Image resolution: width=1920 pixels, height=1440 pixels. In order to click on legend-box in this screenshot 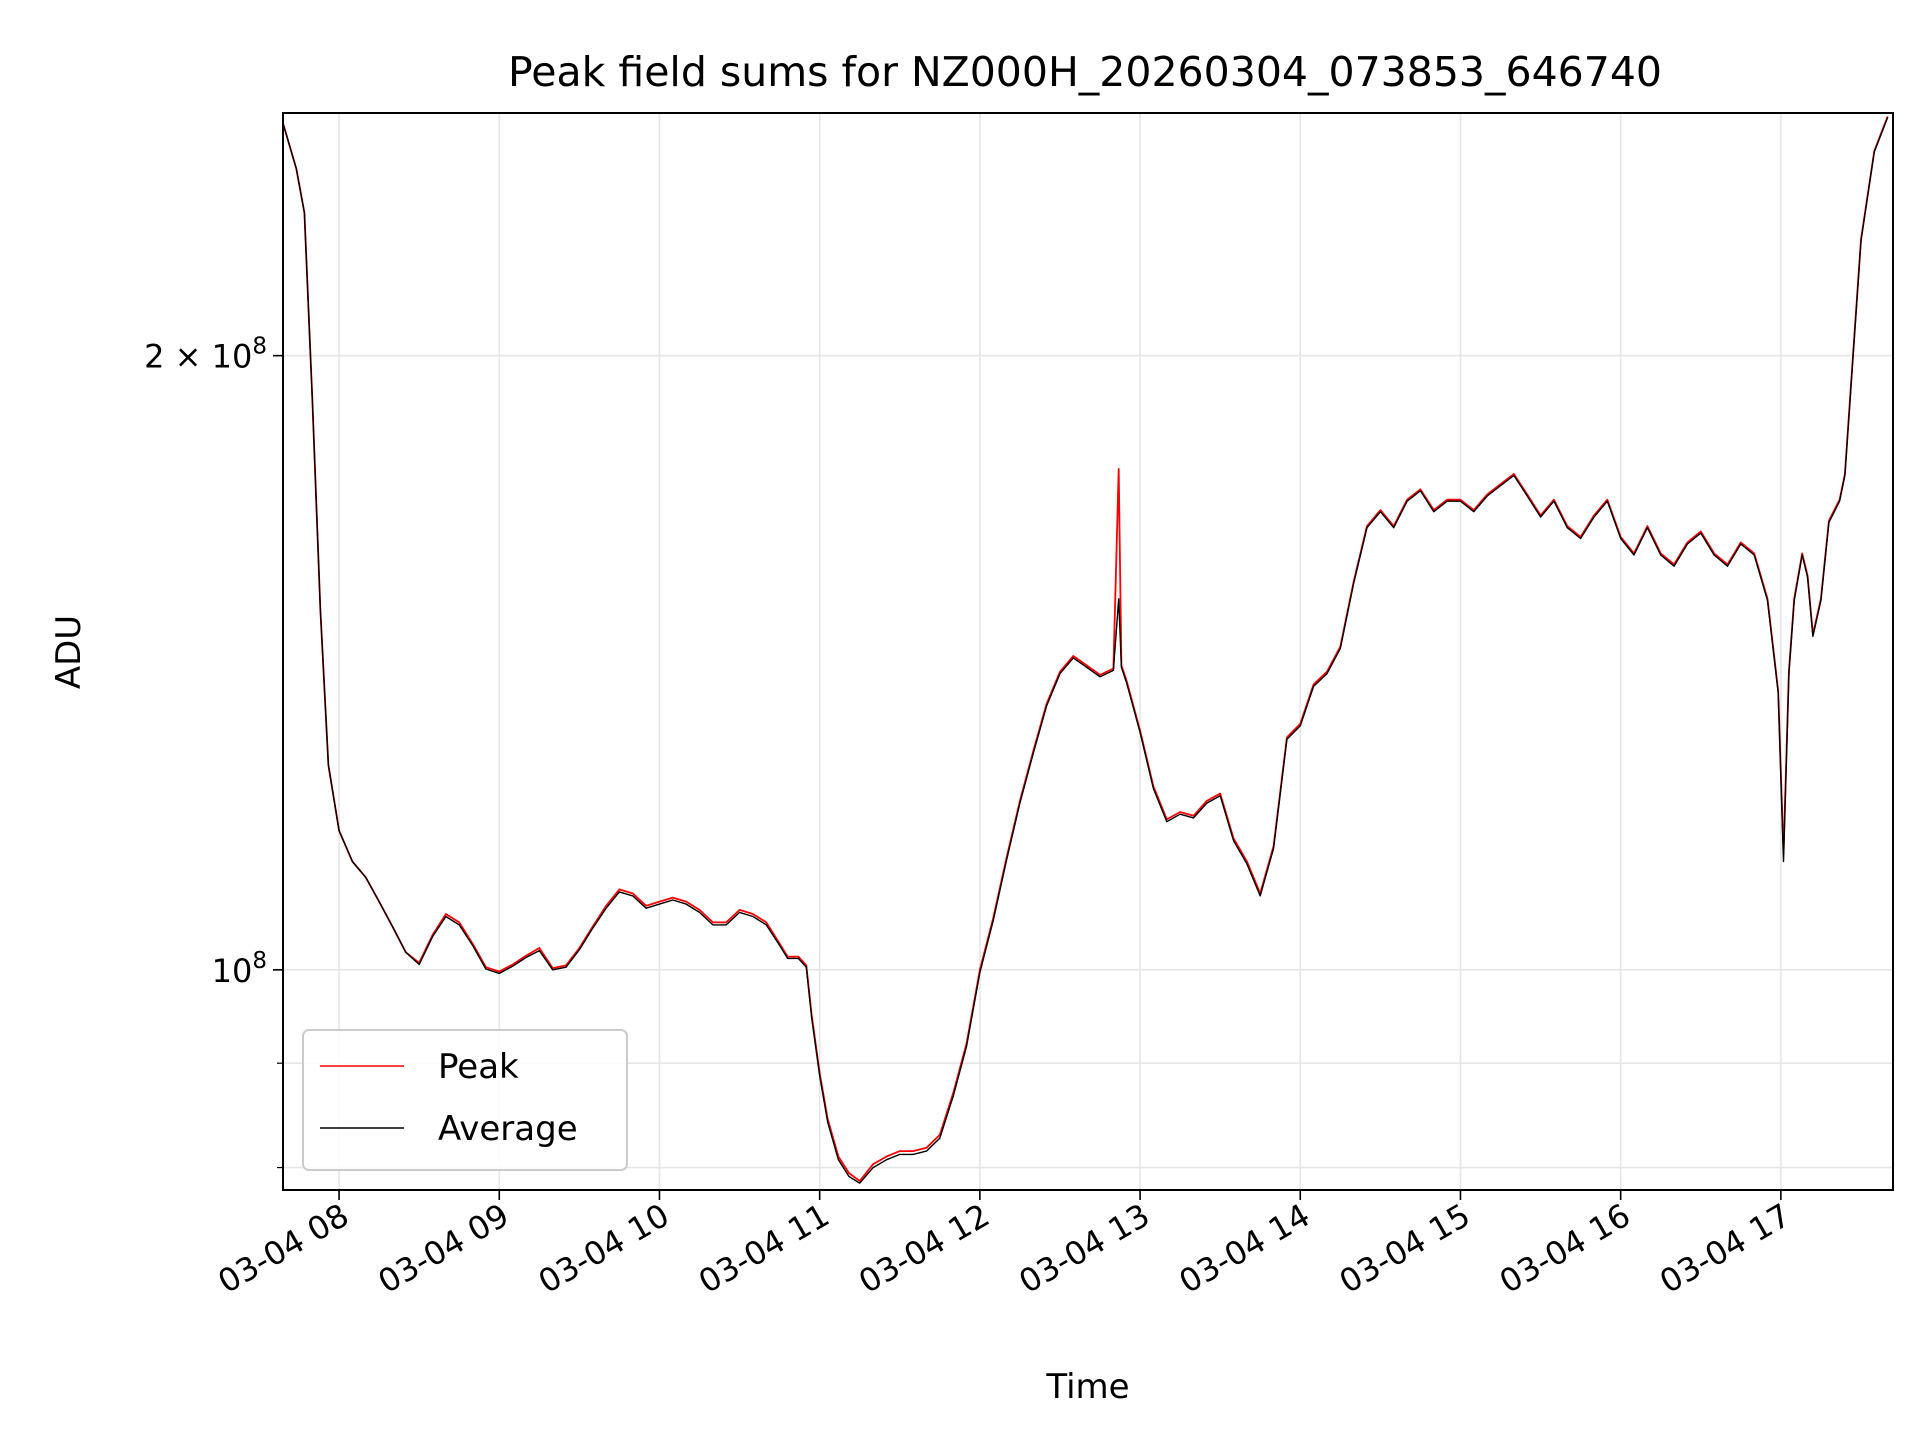, I will do `click(465, 1100)`.